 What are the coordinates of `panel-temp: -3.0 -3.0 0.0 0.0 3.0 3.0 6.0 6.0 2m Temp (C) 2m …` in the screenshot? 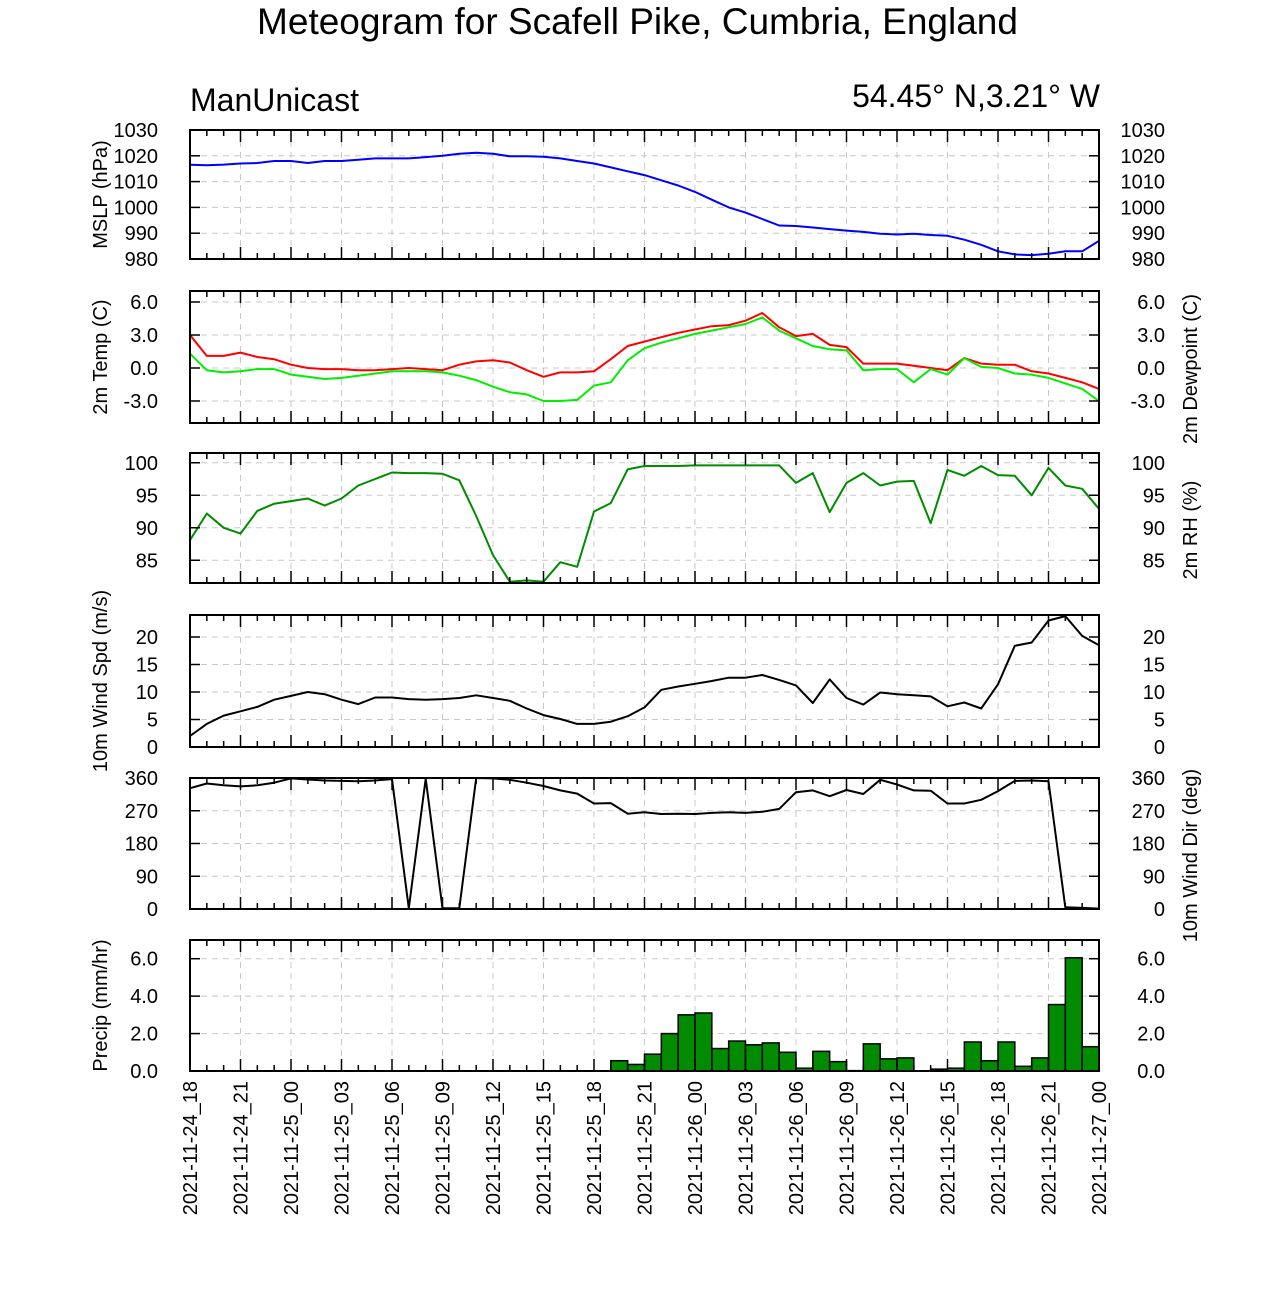 It's located at (646, 367).